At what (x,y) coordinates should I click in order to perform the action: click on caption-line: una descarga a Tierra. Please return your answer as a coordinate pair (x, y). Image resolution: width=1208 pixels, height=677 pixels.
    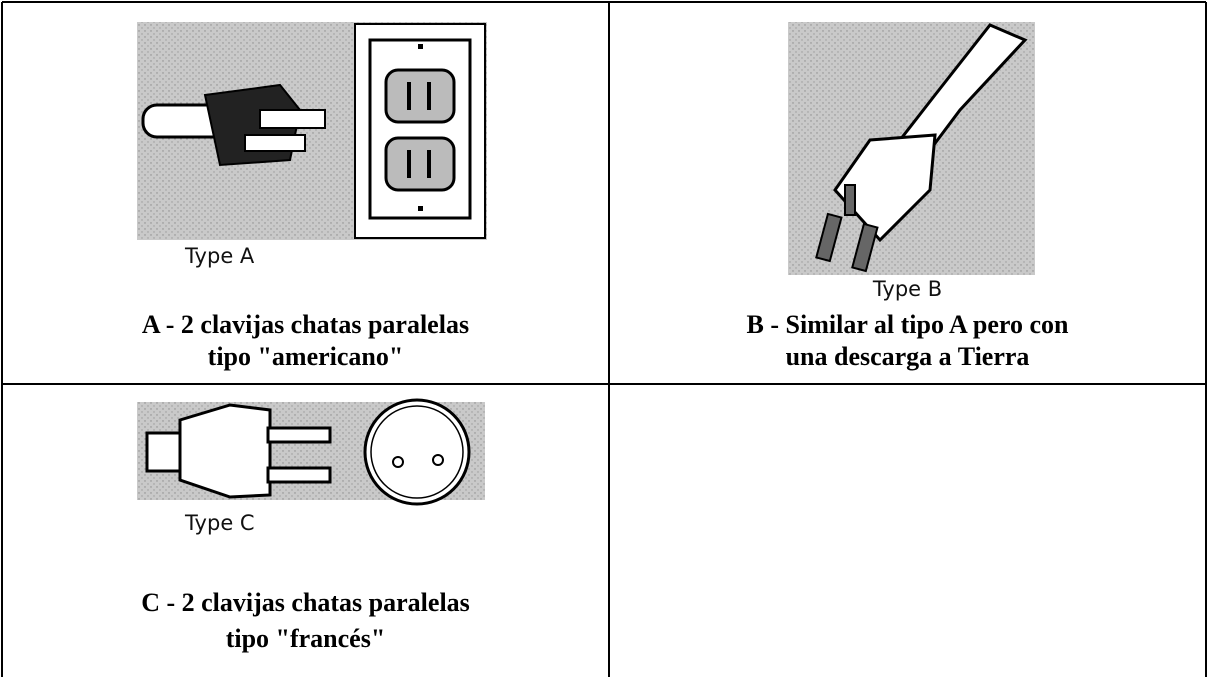
    Looking at the image, I should click on (907, 356).